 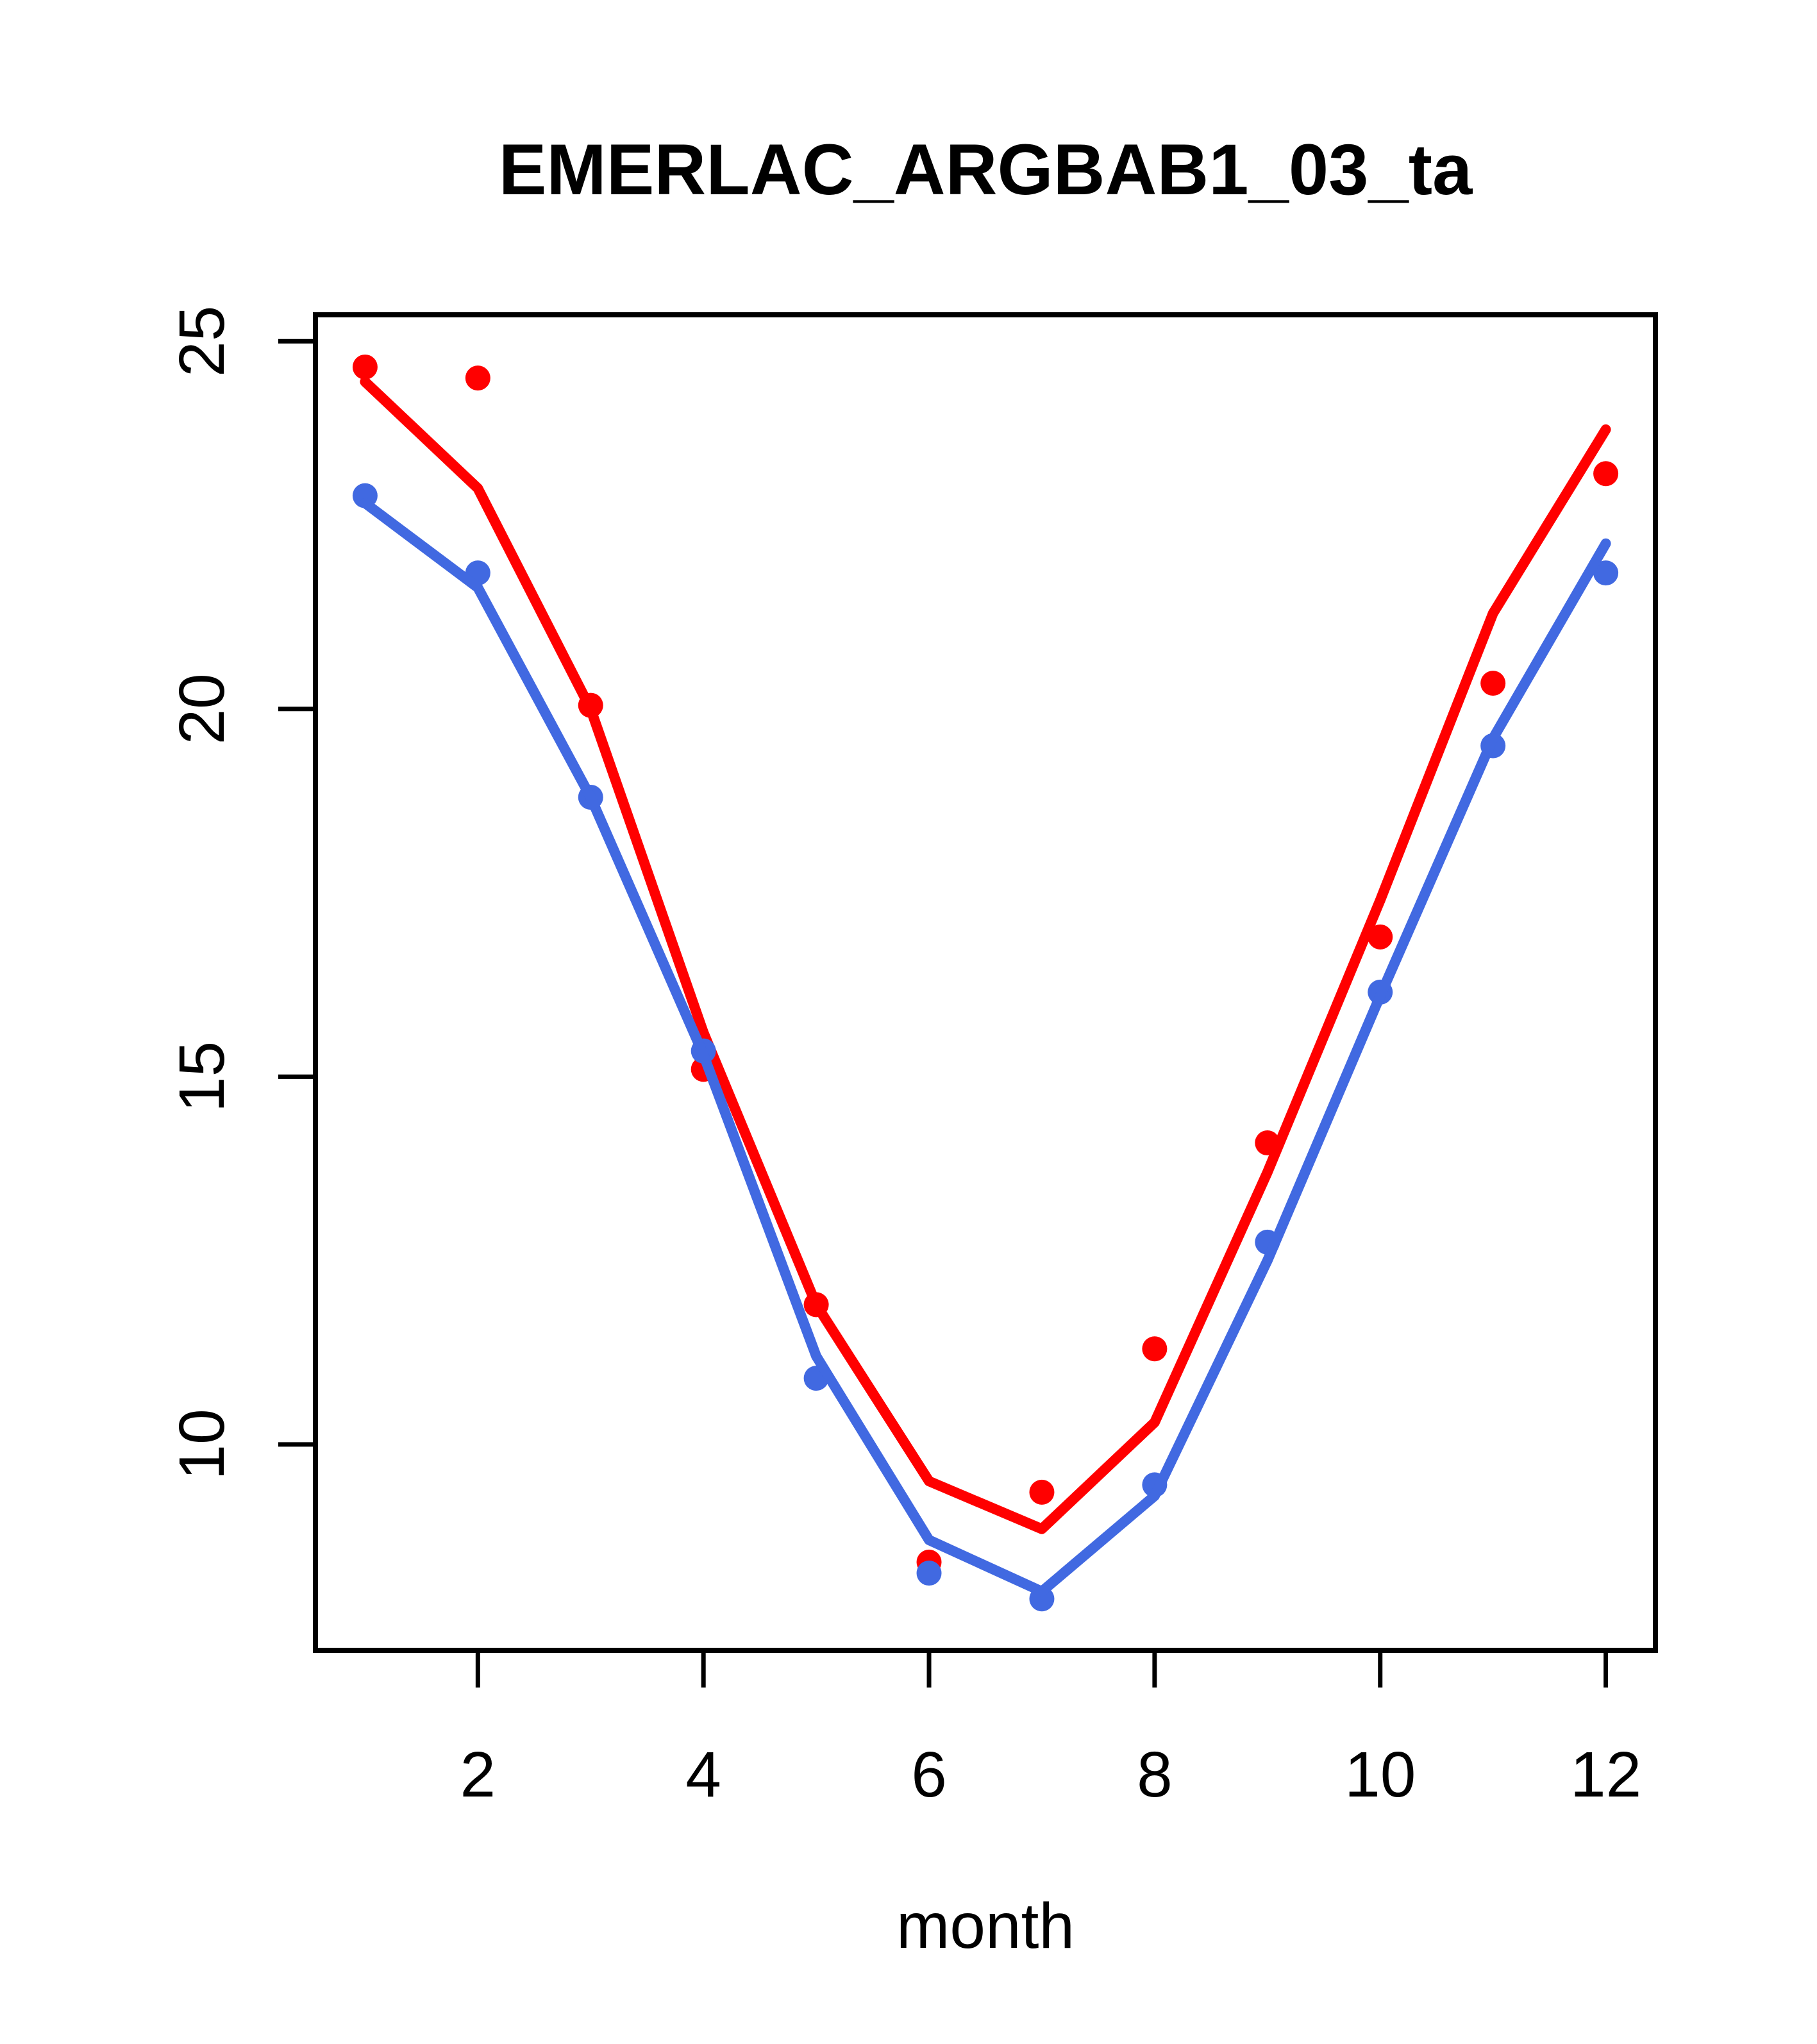 What do you see at coordinates (202, 341) in the screenshot?
I see `y-tick-label: 25` at bounding box center [202, 341].